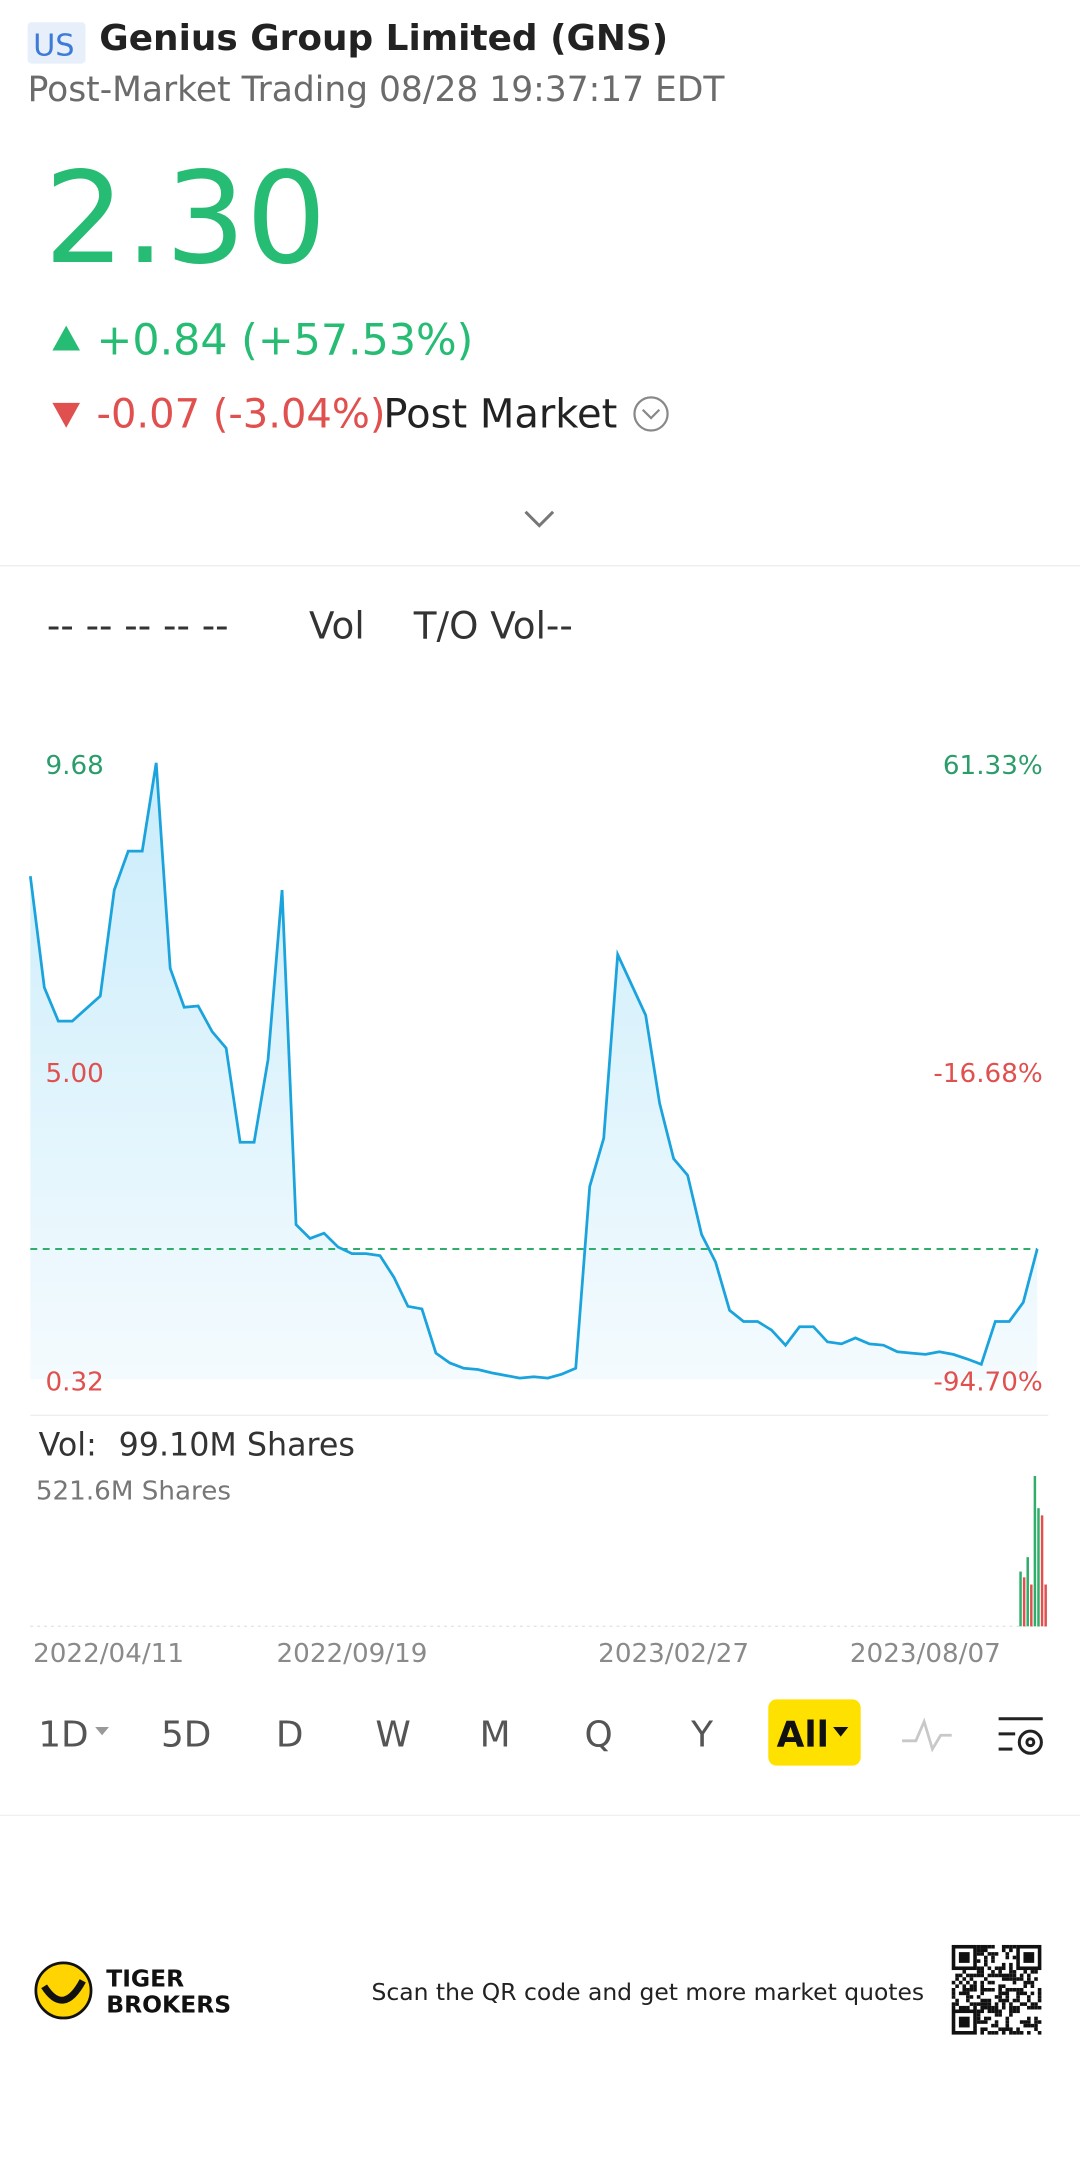 The height and width of the screenshot is (2163, 1080). I want to click on expand, so click(539, 519).